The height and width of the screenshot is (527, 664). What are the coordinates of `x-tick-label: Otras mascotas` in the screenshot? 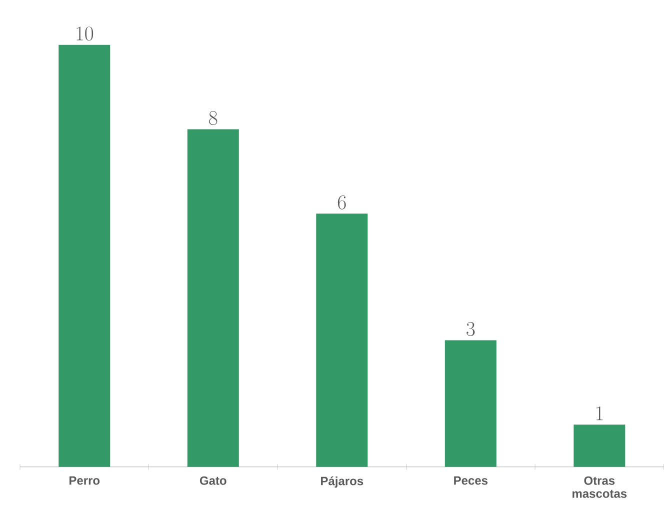 It's located at (599, 487).